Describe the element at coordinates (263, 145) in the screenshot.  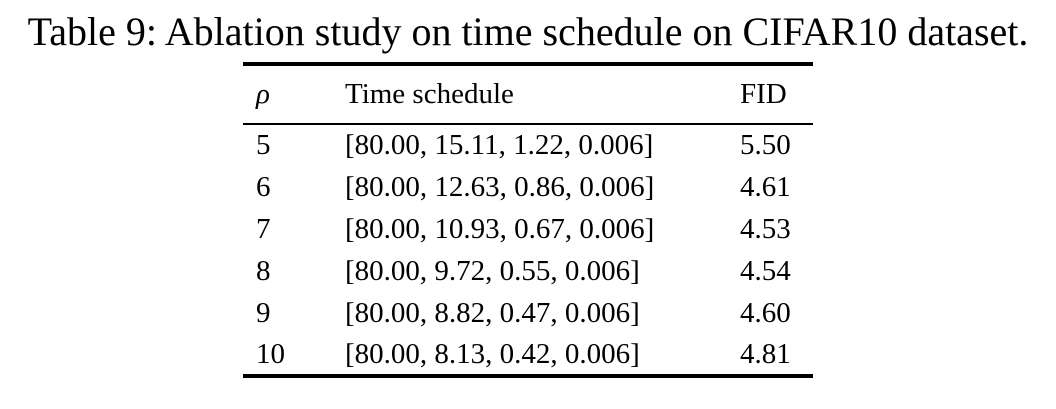
I see `cell-rho: 5` at that location.